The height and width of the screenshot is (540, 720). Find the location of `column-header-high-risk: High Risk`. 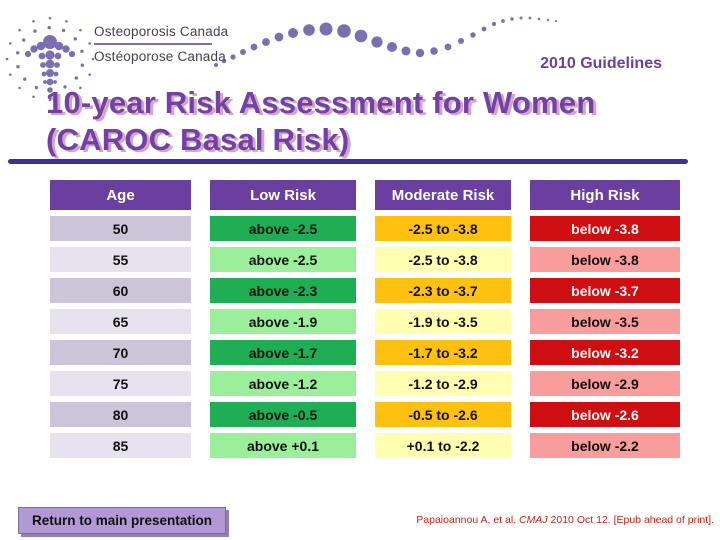

column-header-high-risk: High Risk is located at coordinates (605, 195).